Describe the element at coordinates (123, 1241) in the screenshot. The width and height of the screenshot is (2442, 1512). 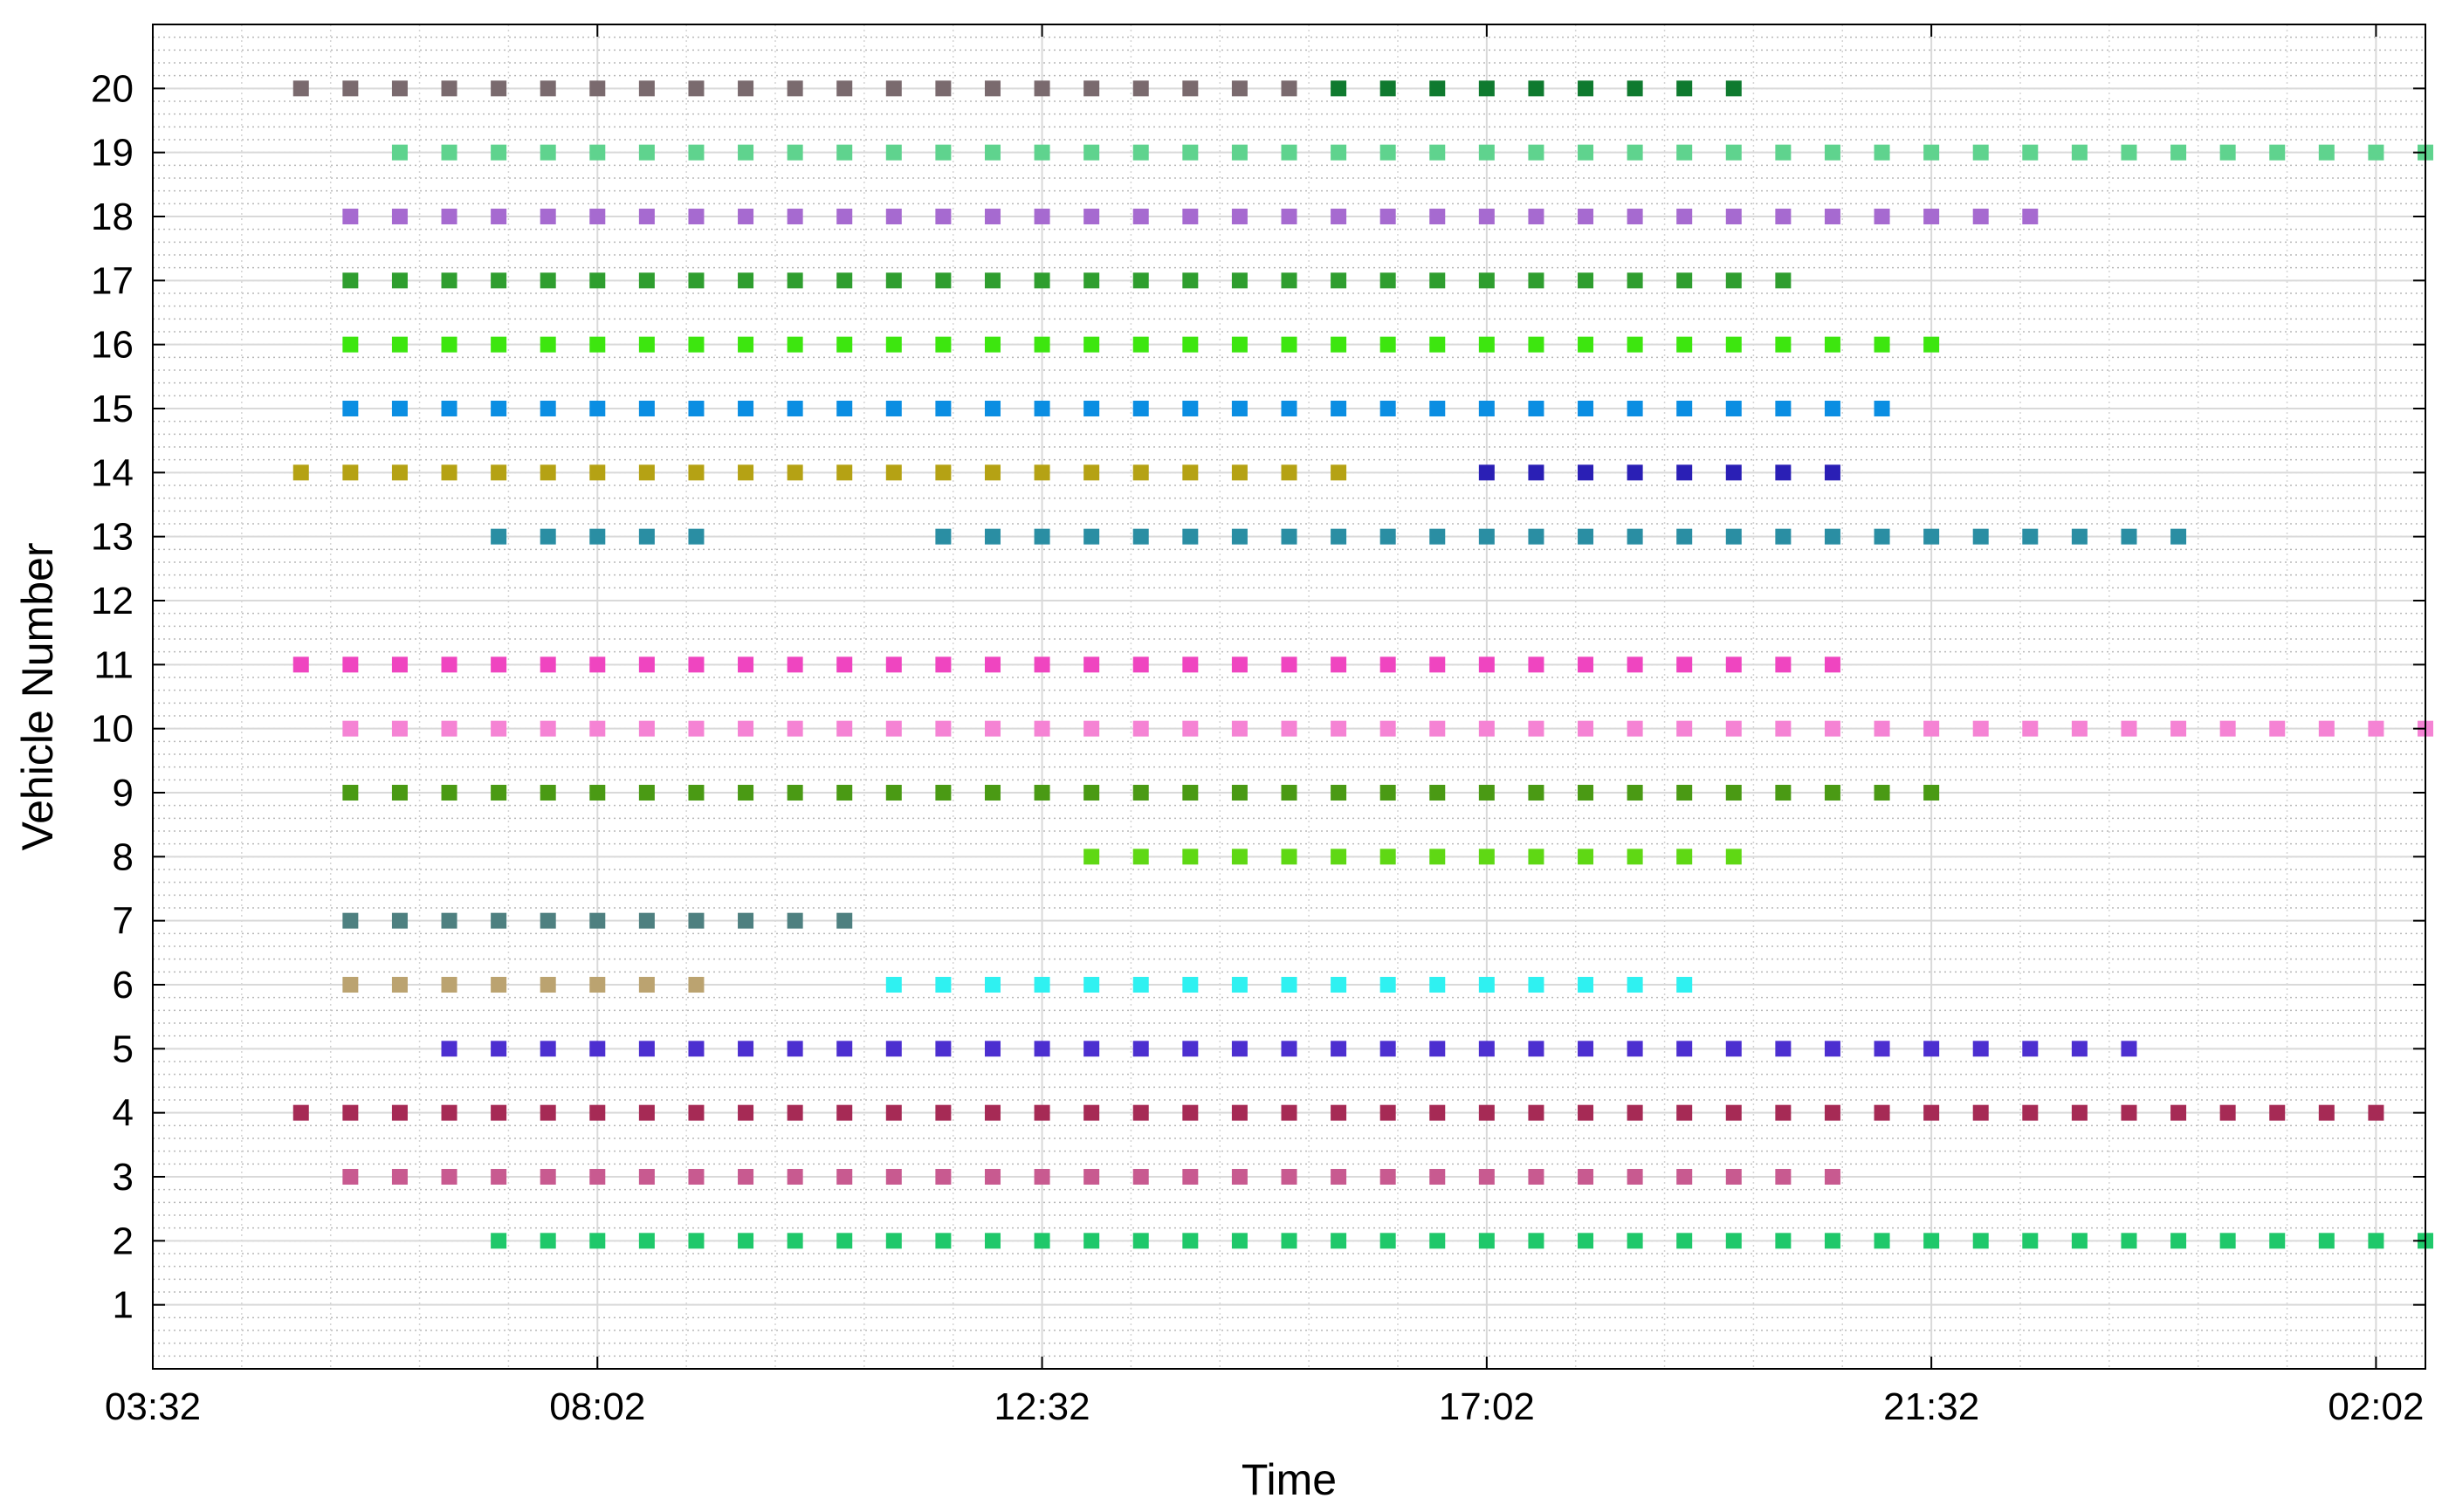
I see `y-tick-label: 2` at that location.